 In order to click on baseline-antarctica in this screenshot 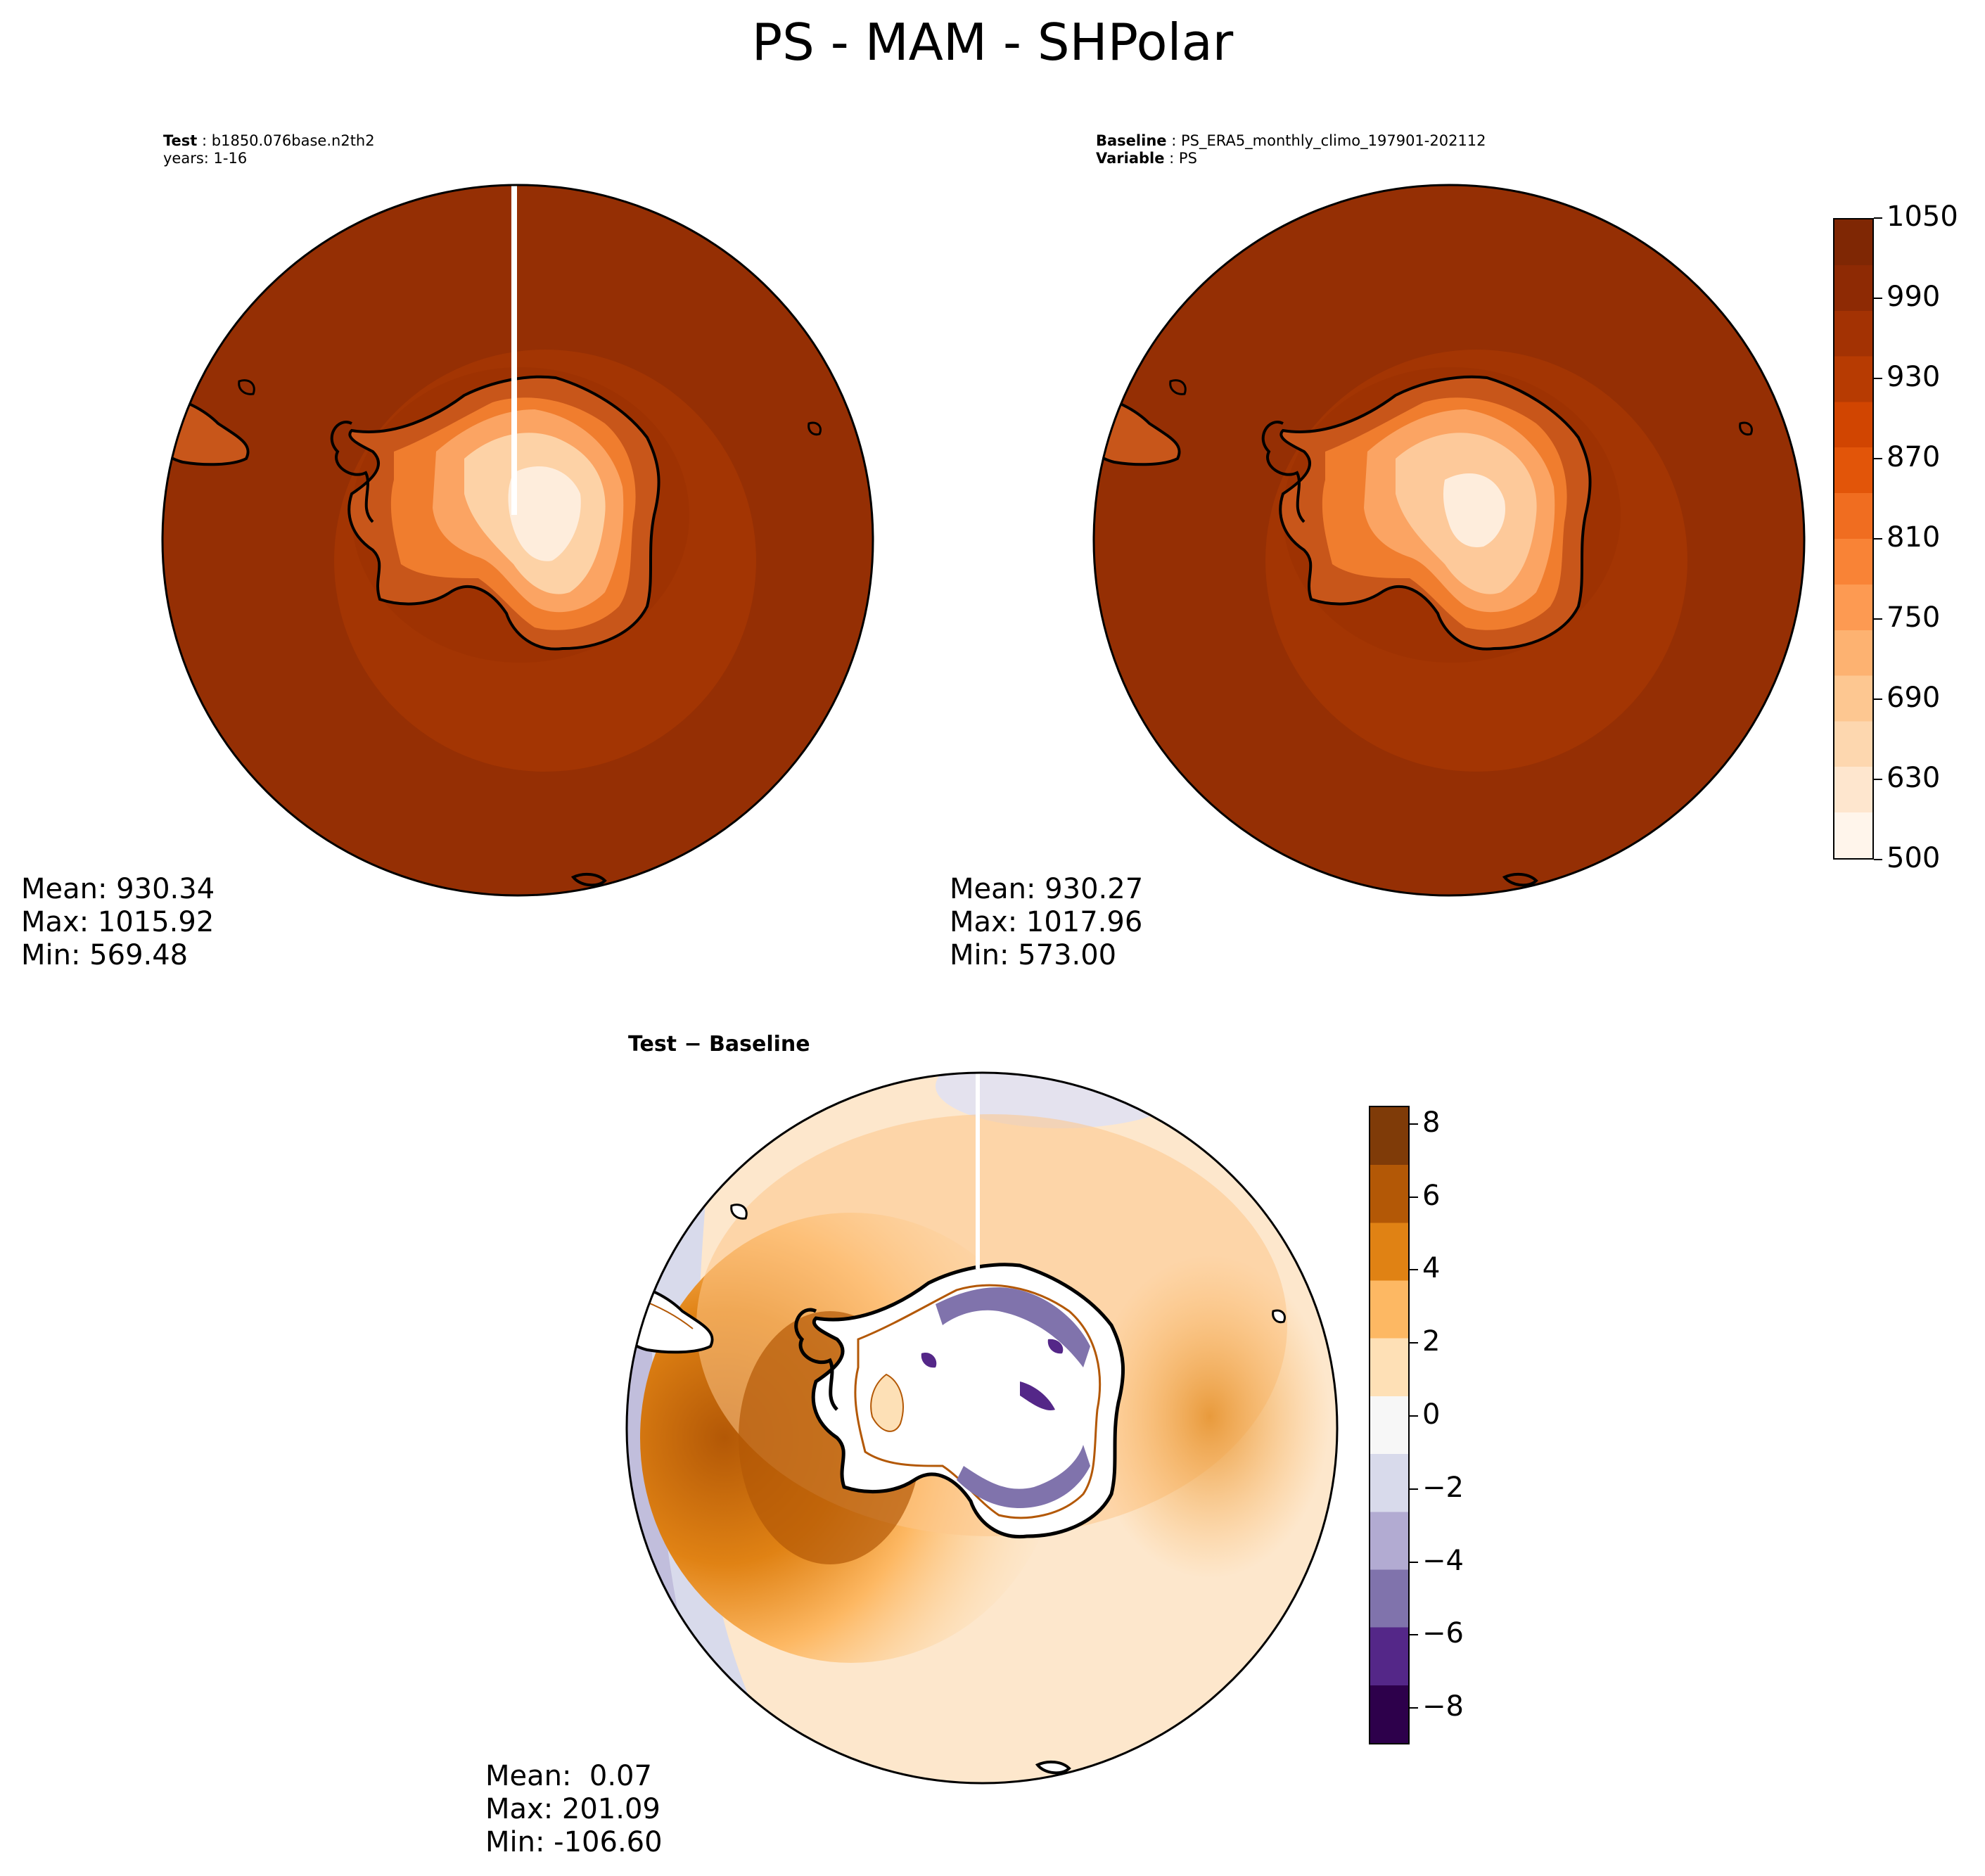, I will do `click(1426, 513)`.